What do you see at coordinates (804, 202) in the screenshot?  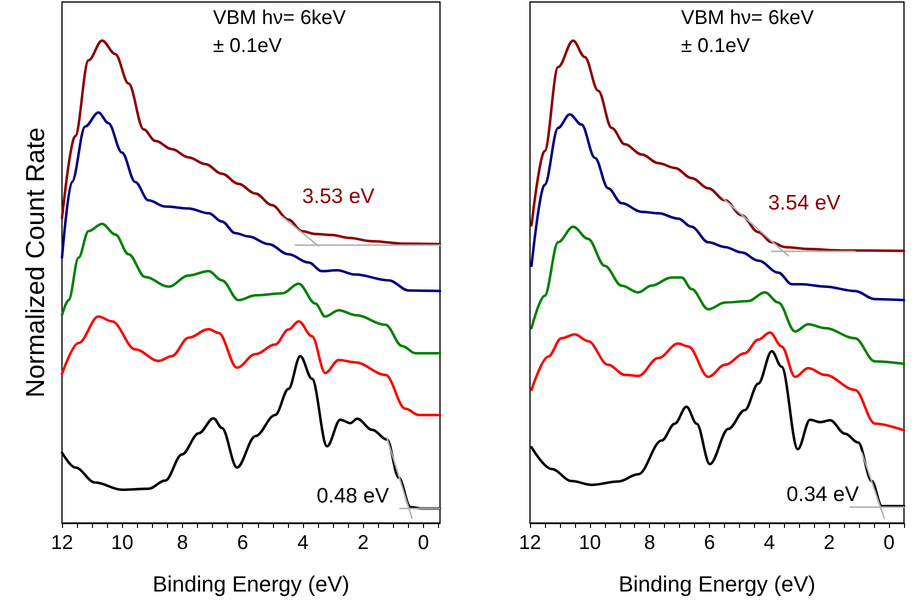 I see `annotation: 3.54 eV` at bounding box center [804, 202].